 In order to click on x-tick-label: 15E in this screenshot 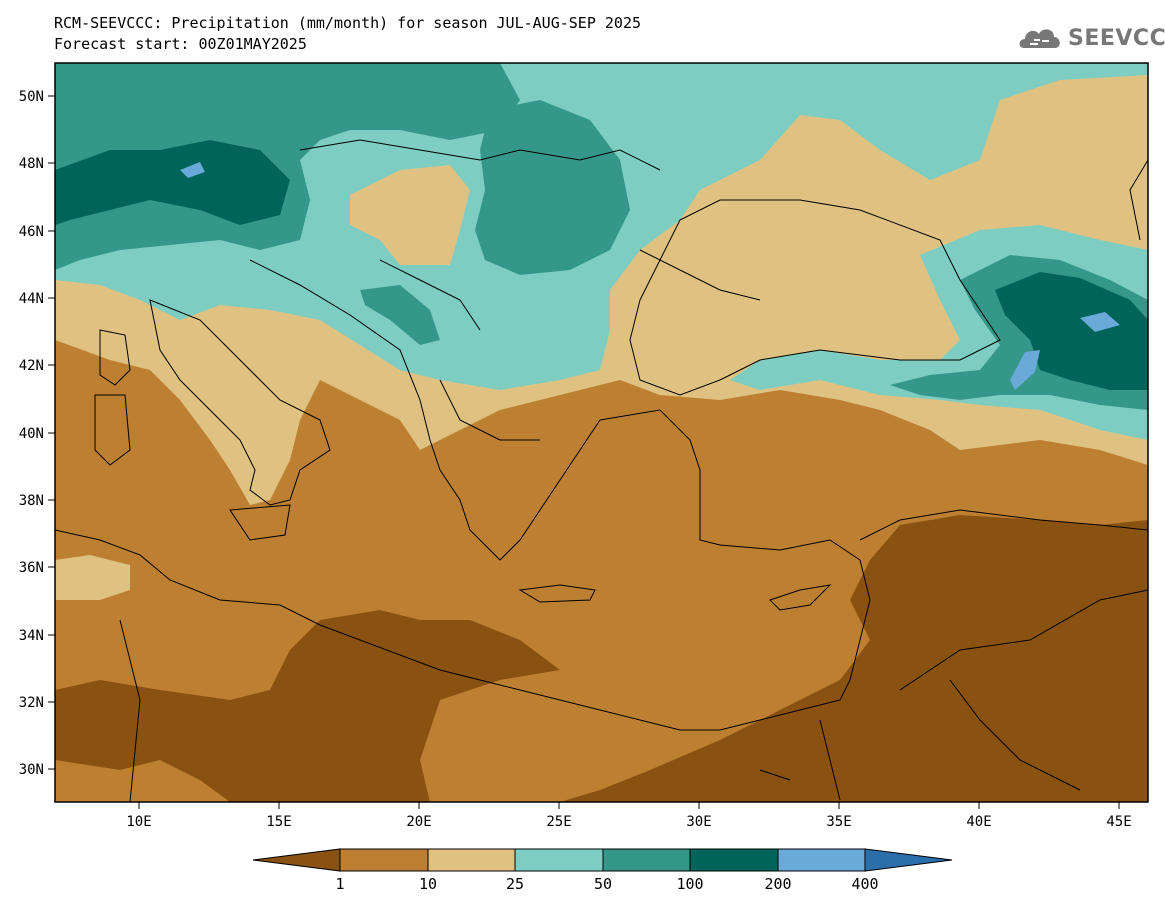, I will do `click(278, 822)`.